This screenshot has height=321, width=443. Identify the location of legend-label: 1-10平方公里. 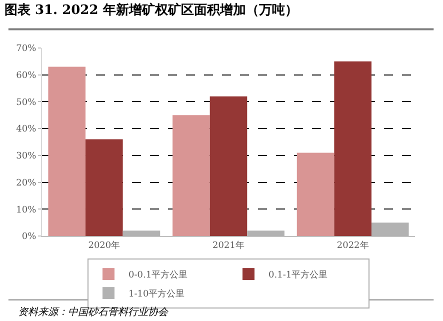
(156, 294).